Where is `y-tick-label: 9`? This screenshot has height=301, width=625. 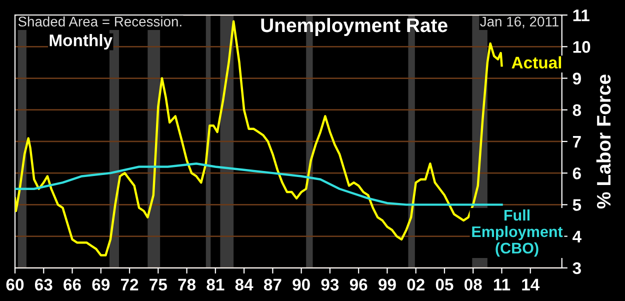 y-tick-label: 9 is located at coordinates (576, 78).